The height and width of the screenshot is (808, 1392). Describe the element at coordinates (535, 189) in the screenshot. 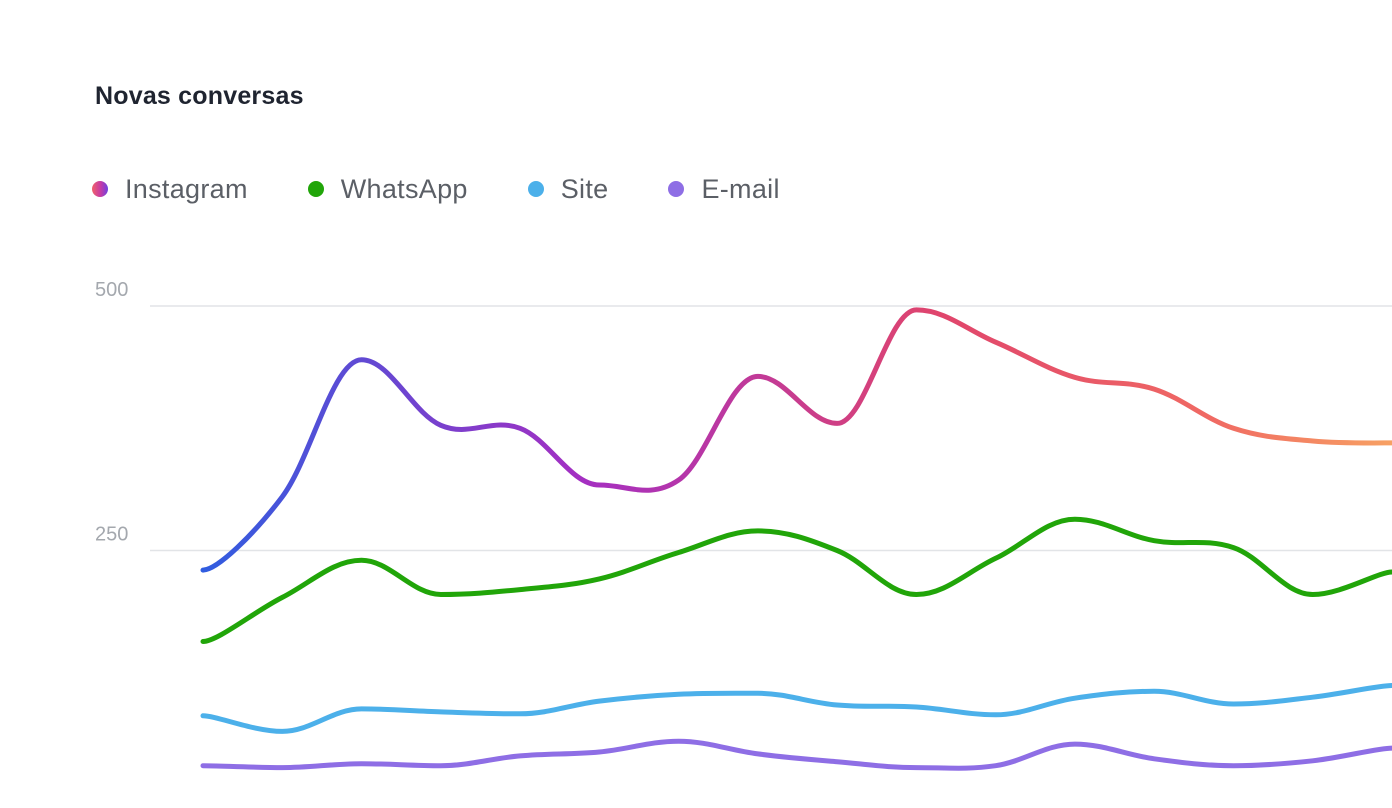

I see `site-legend-dot` at that location.